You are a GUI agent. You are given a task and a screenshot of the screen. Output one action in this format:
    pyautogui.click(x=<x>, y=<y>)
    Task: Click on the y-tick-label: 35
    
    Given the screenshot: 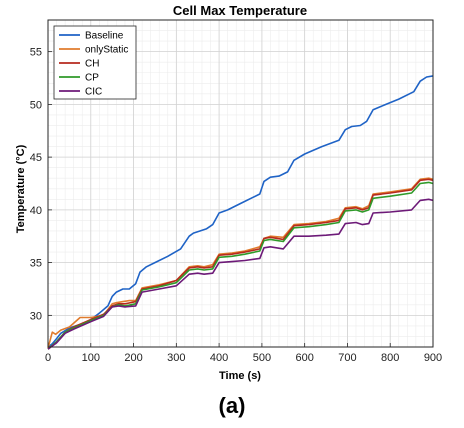 What is the action you would take?
    pyautogui.click(x=36, y=264)
    